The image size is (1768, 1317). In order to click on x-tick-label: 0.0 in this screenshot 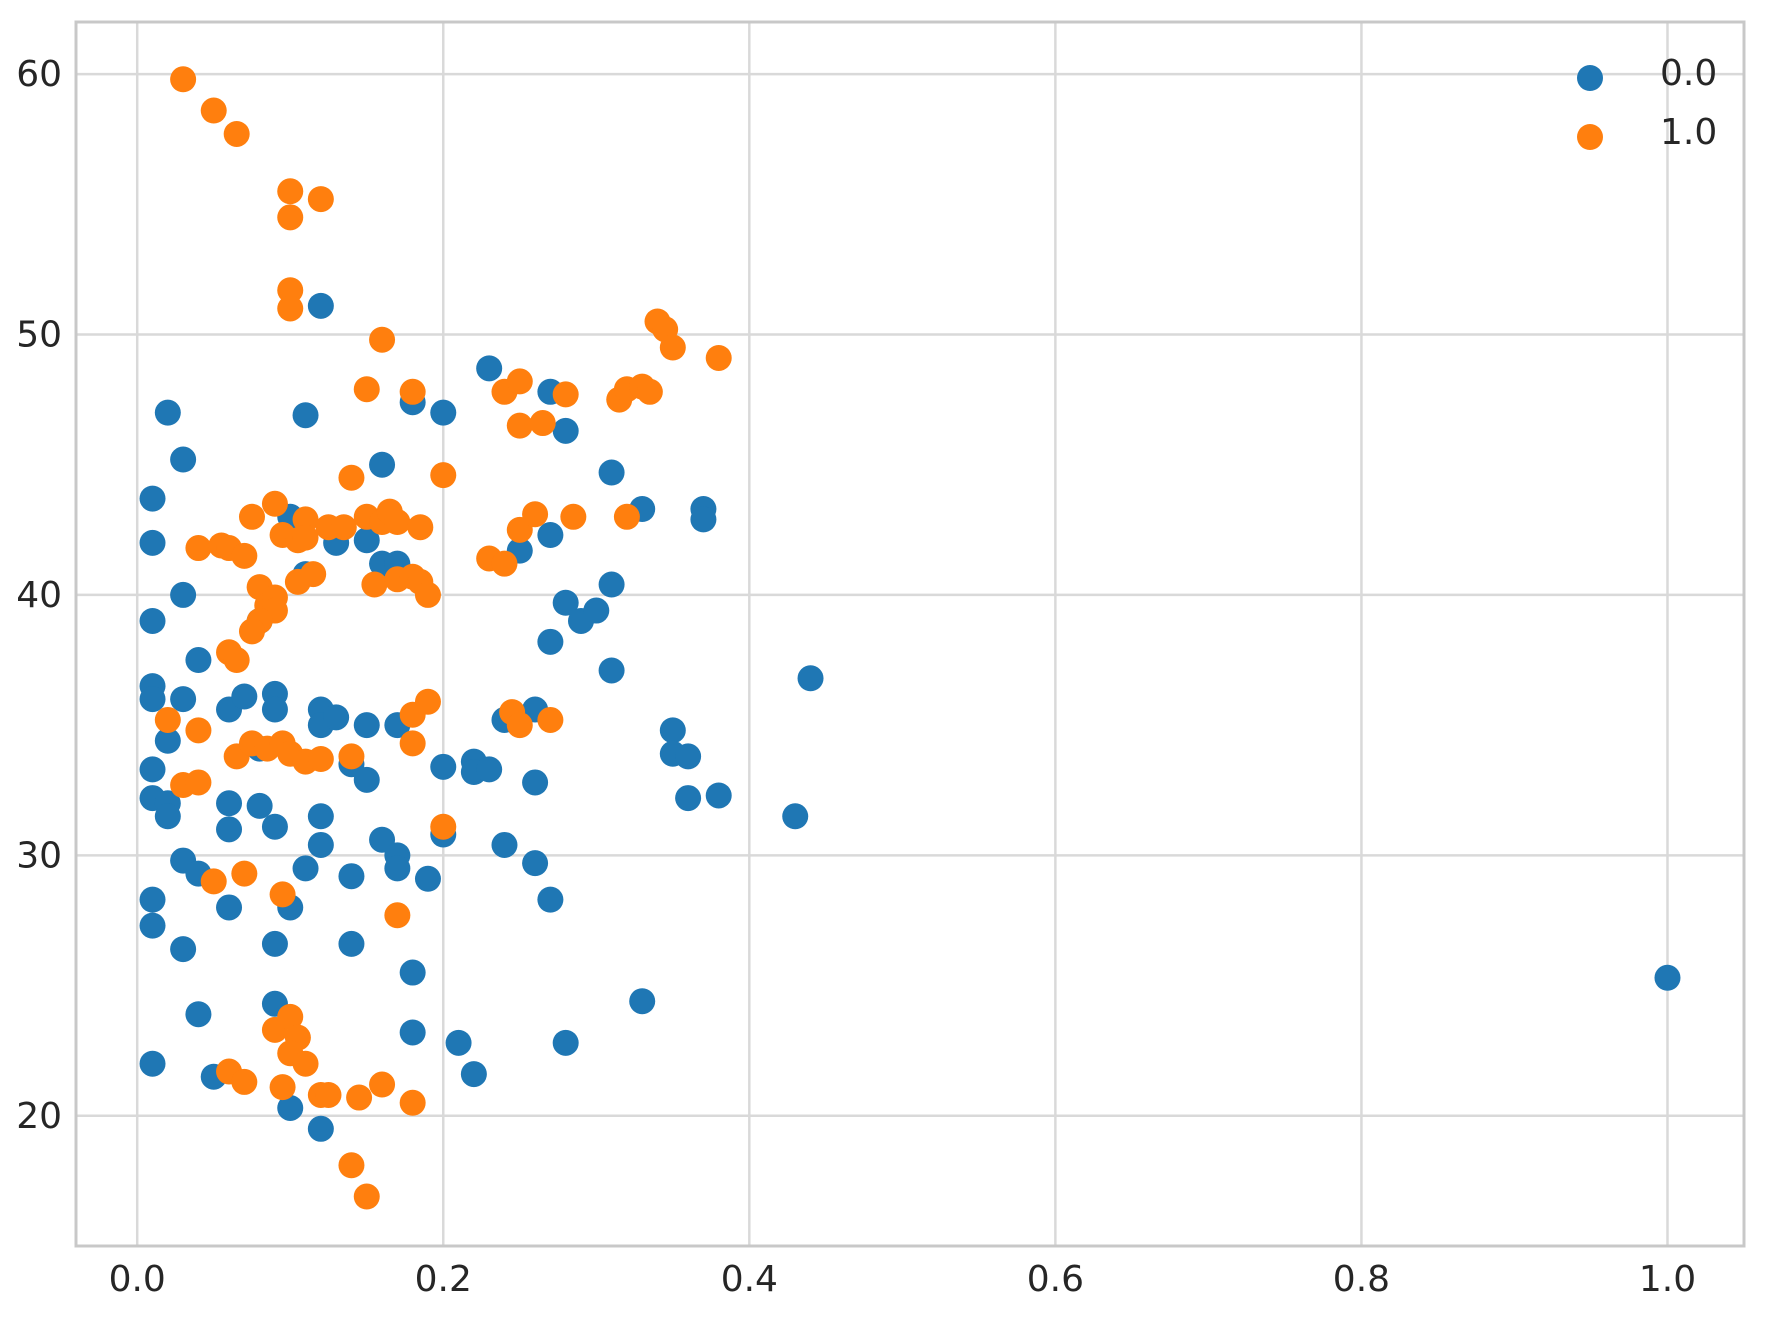, I will do `click(137, 1279)`.